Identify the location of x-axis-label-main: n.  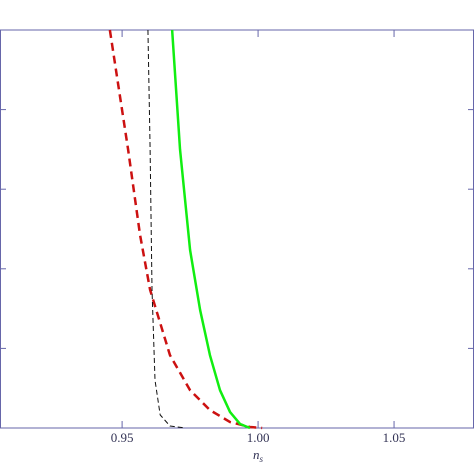
(256, 454).